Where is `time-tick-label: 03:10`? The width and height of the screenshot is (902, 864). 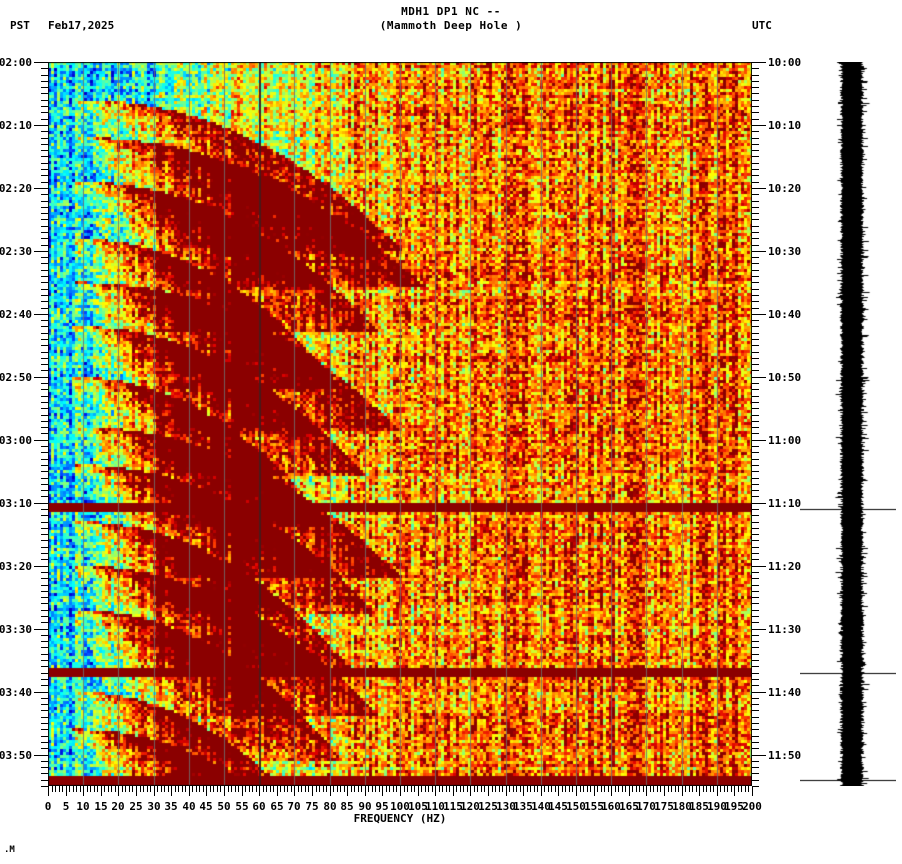
time-tick-label: 03:10 is located at coordinates (16, 503).